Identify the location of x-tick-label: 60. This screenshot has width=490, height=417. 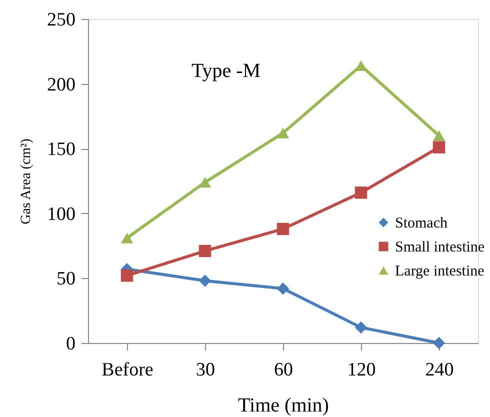
(283, 370).